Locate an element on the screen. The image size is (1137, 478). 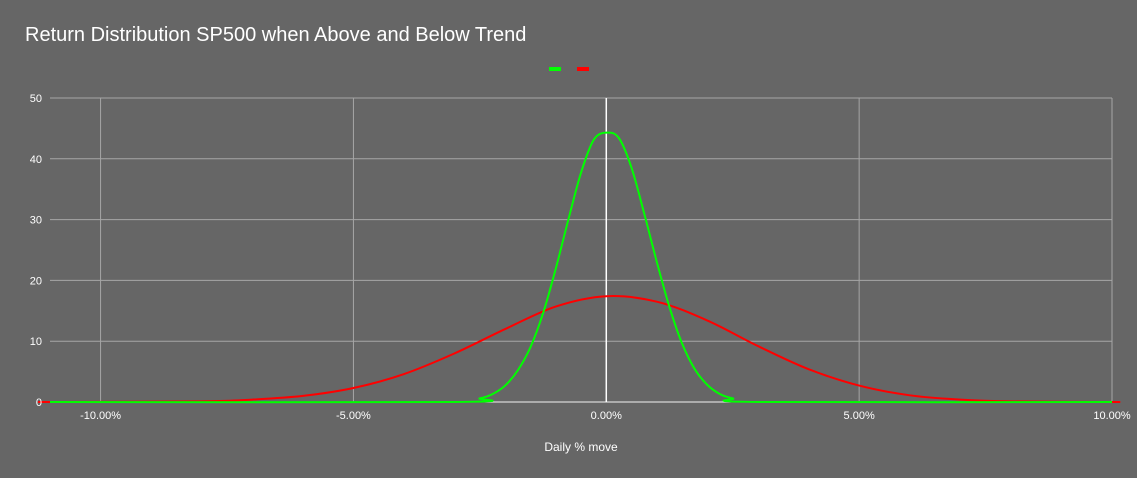
y-tick-label: 20 is located at coordinates (36, 281).